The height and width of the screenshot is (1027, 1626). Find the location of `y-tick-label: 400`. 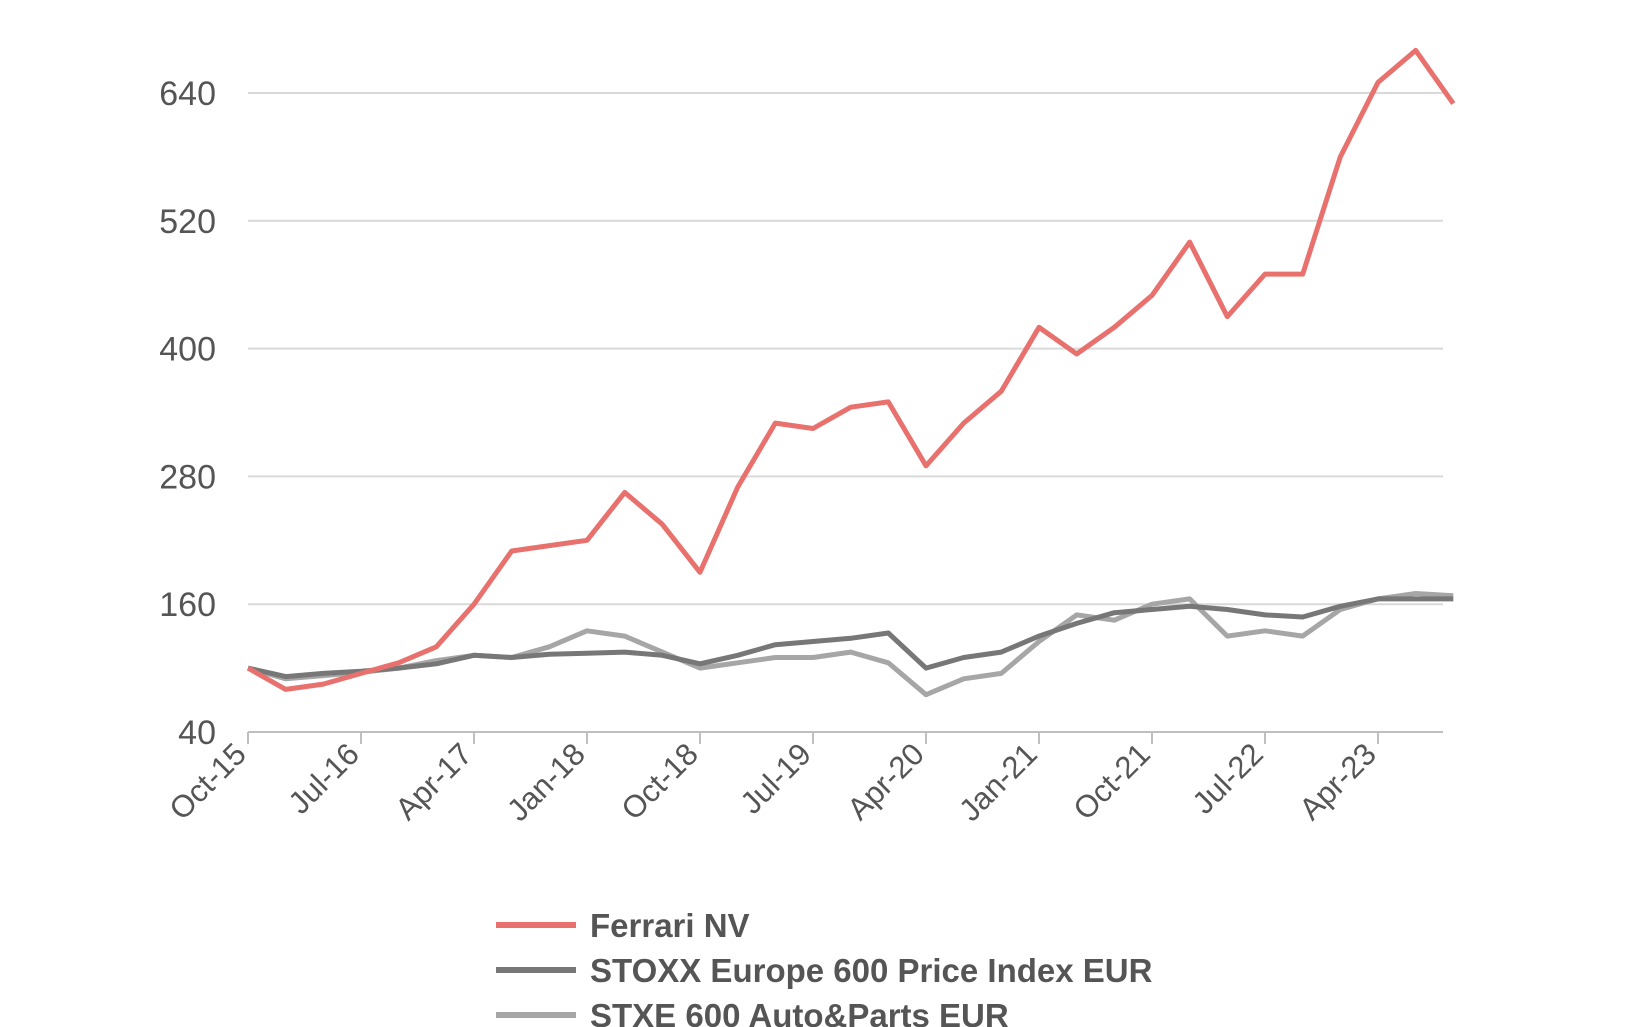

y-tick-label: 400 is located at coordinates (187, 350).